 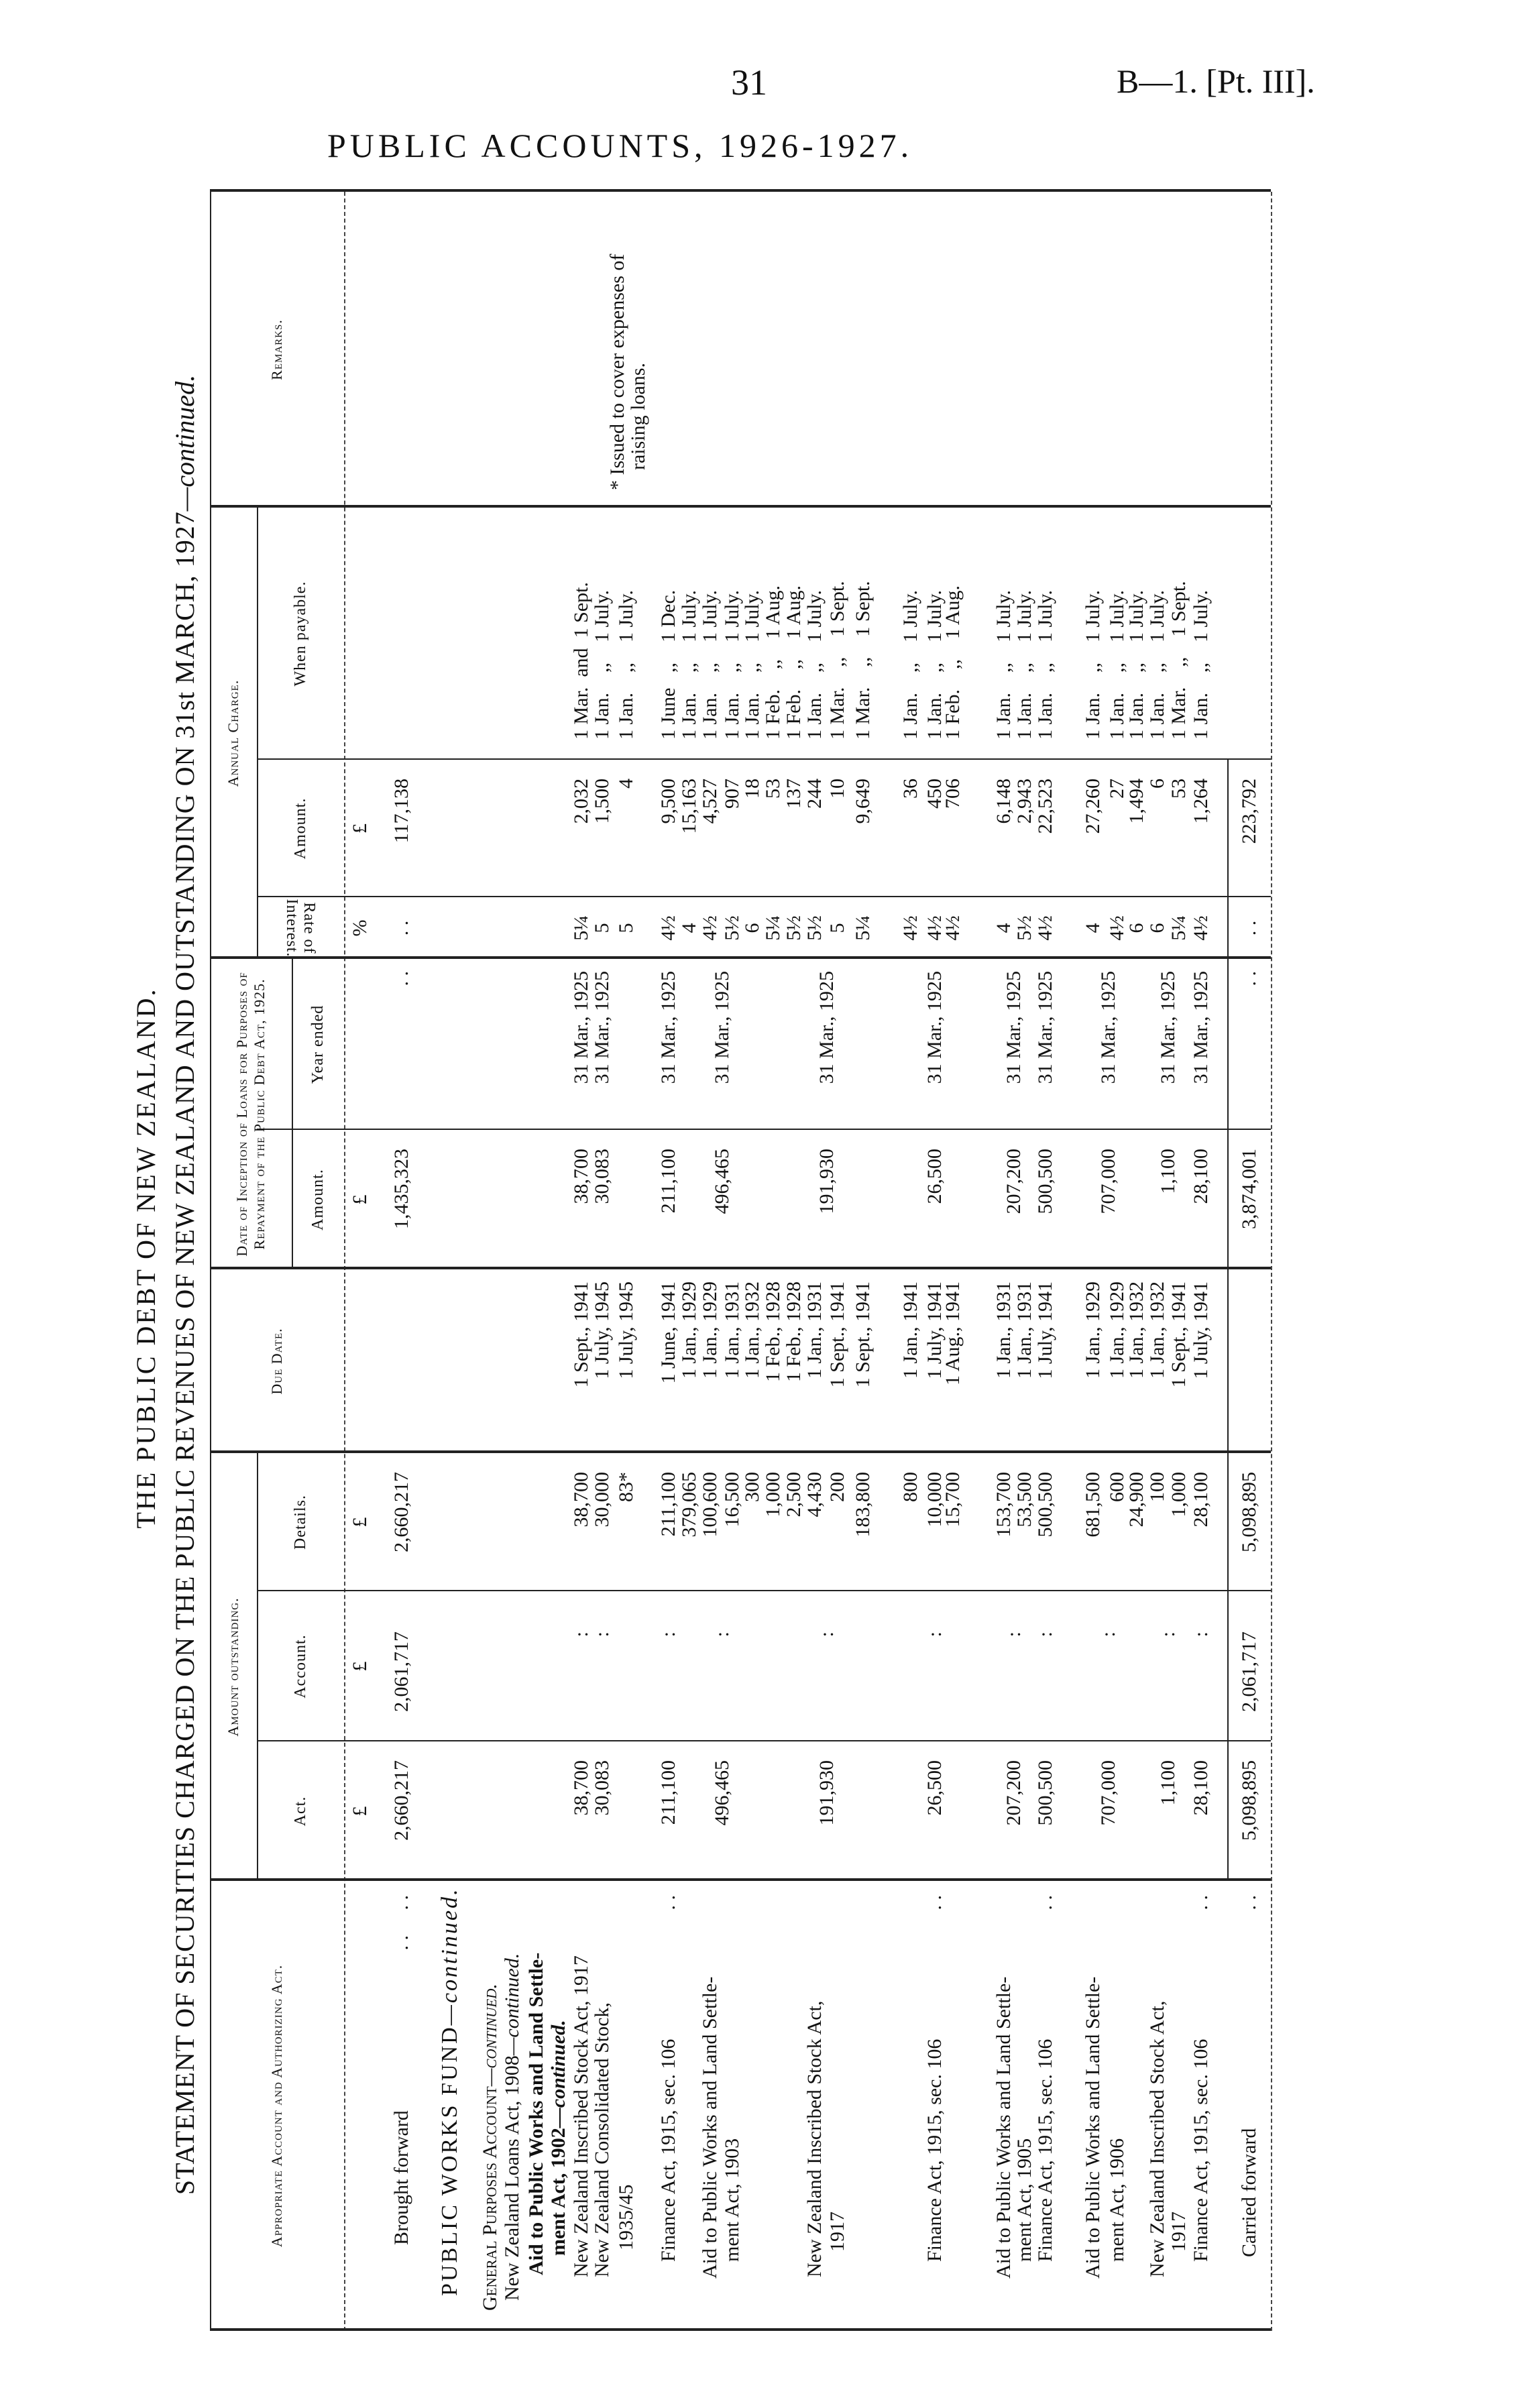 What do you see at coordinates (626, 1487) in the screenshot?
I see `cell-details: 83*` at bounding box center [626, 1487].